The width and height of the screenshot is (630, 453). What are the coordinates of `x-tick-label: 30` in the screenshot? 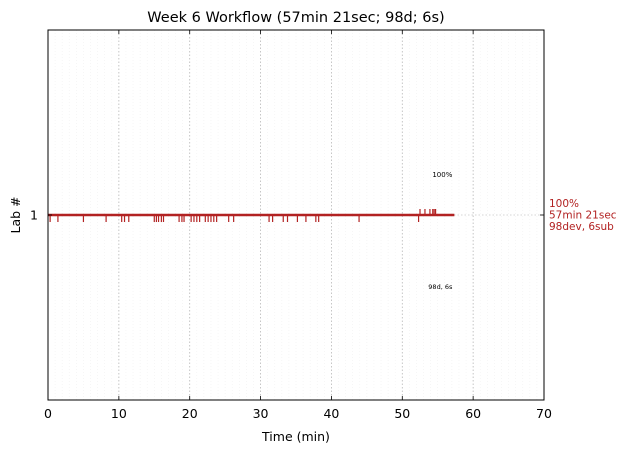 It's located at (261, 413).